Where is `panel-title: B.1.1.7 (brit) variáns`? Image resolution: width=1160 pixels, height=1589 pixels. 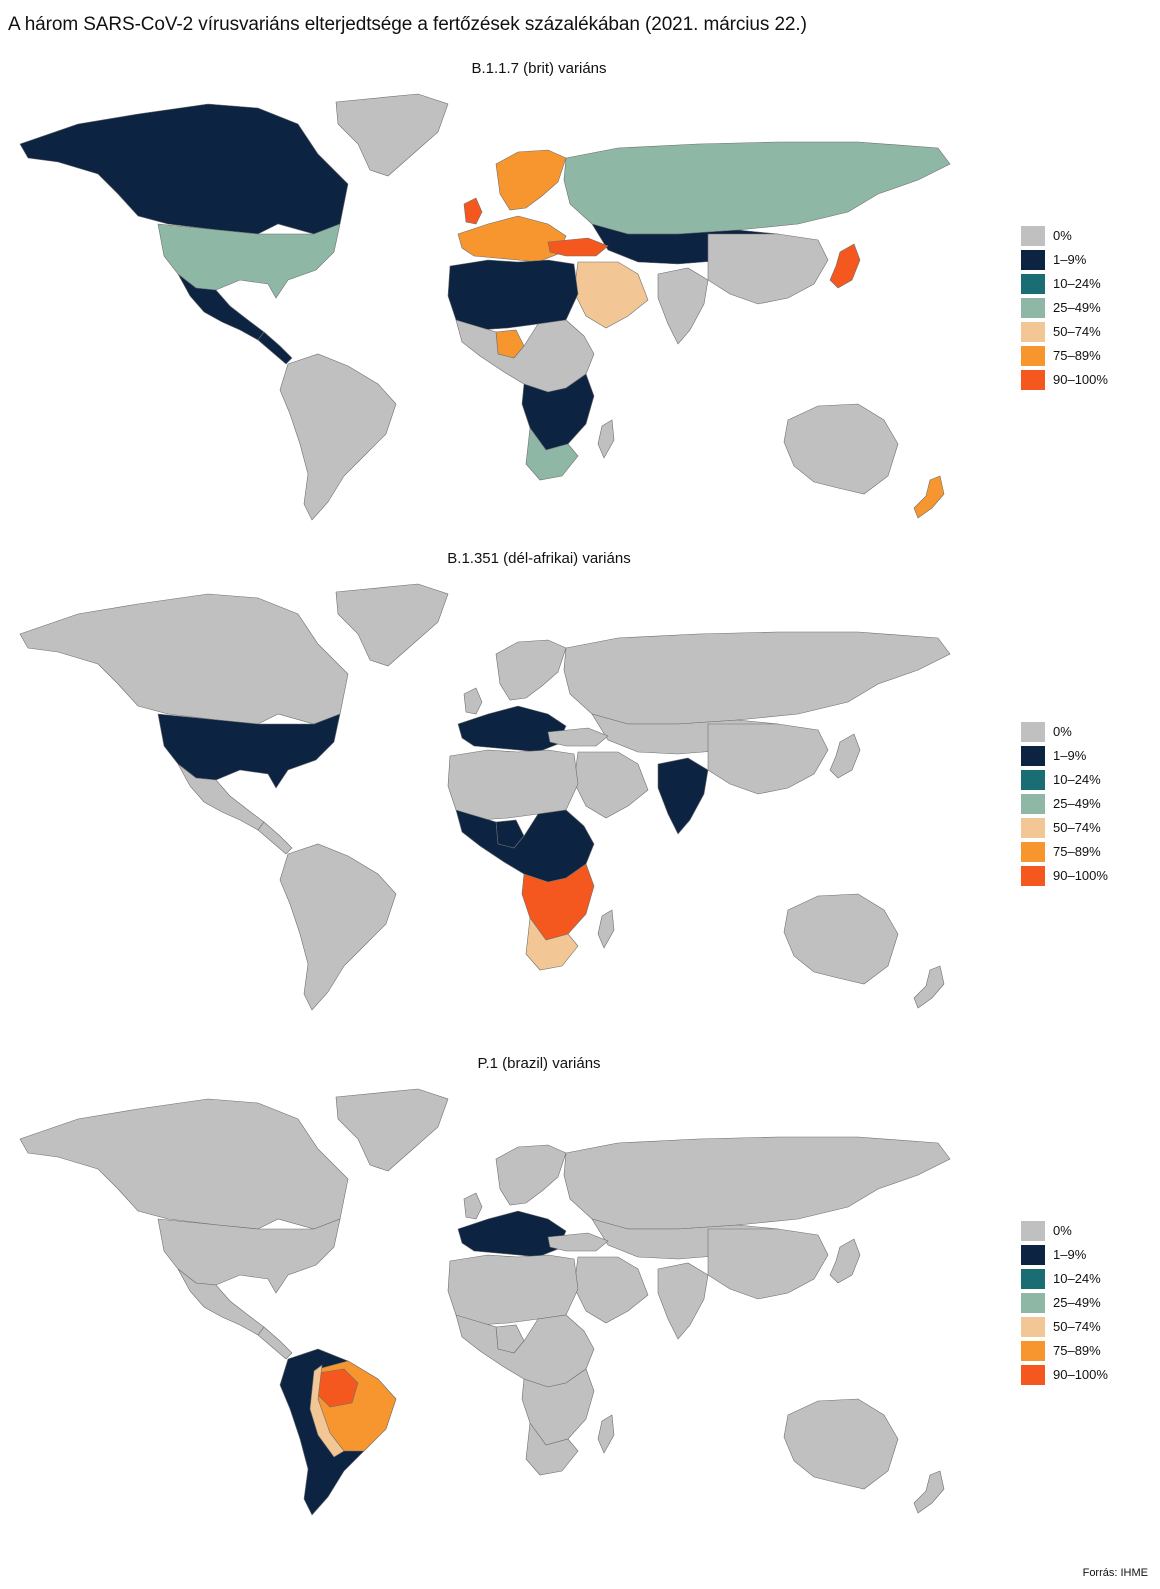
panel-title: B.1.1.7 (brit) variáns is located at coordinates (539, 68).